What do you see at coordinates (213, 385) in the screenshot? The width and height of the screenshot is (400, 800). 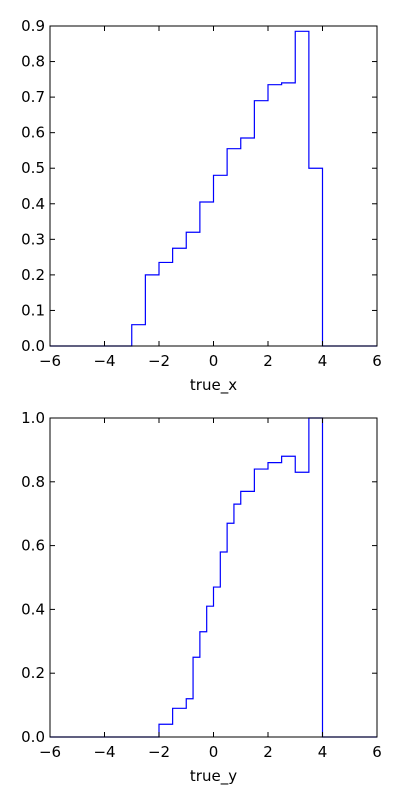 I see `x-axis-label: true_x` at bounding box center [213, 385].